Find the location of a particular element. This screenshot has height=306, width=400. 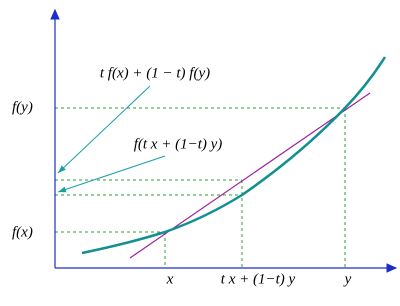

x-label: y is located at coordinates (347, 279).